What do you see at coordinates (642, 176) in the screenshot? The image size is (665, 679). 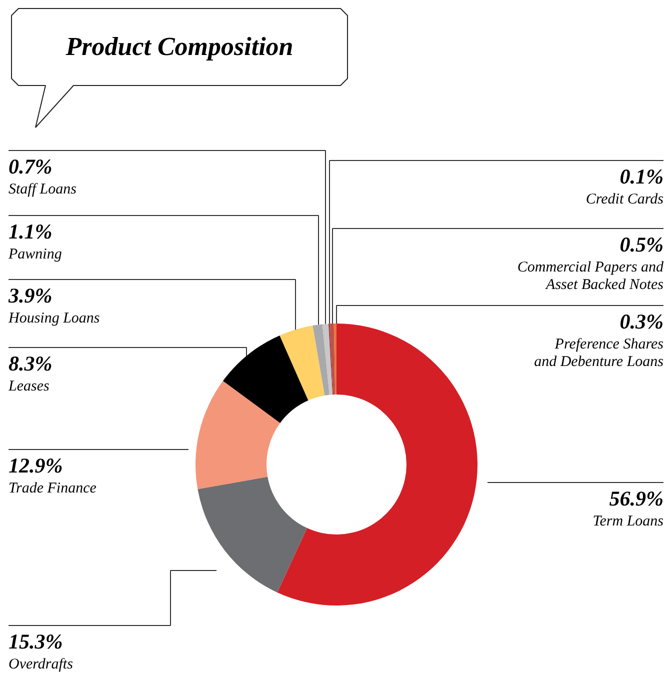 I see `data-label: 0.1%` at bounding box center [642, 176].